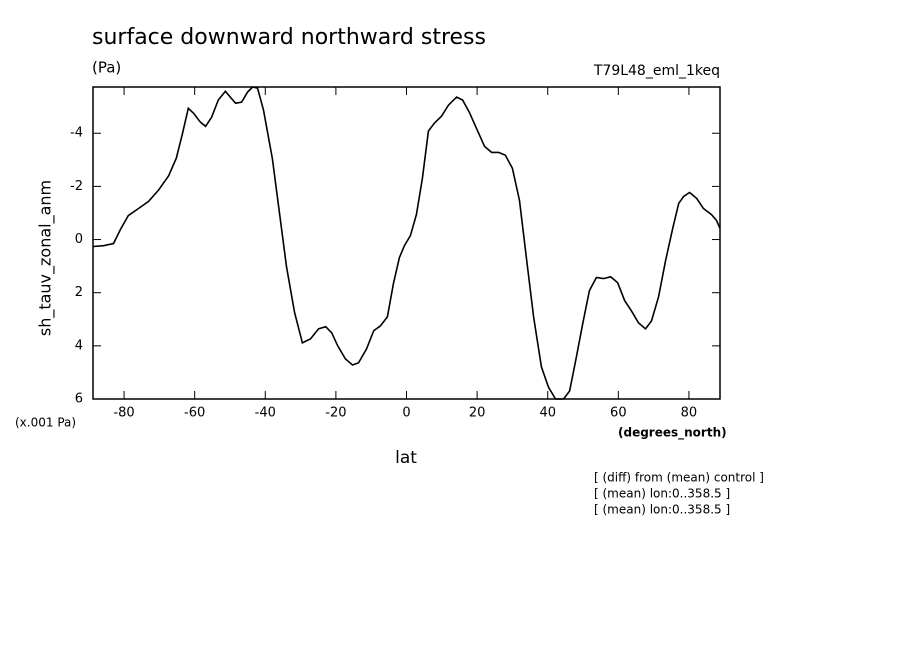 The width and height of the screenshot is (904, 654). I want to click on x-axis-label: lat, so click(406, 458).